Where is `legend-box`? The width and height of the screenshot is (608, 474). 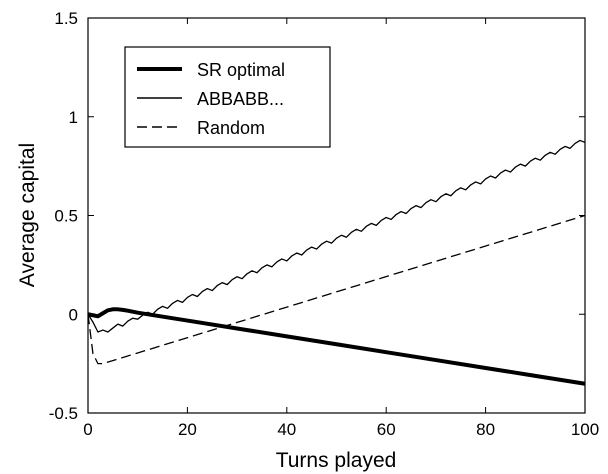
legend-box is located at coordinates (227, 97).